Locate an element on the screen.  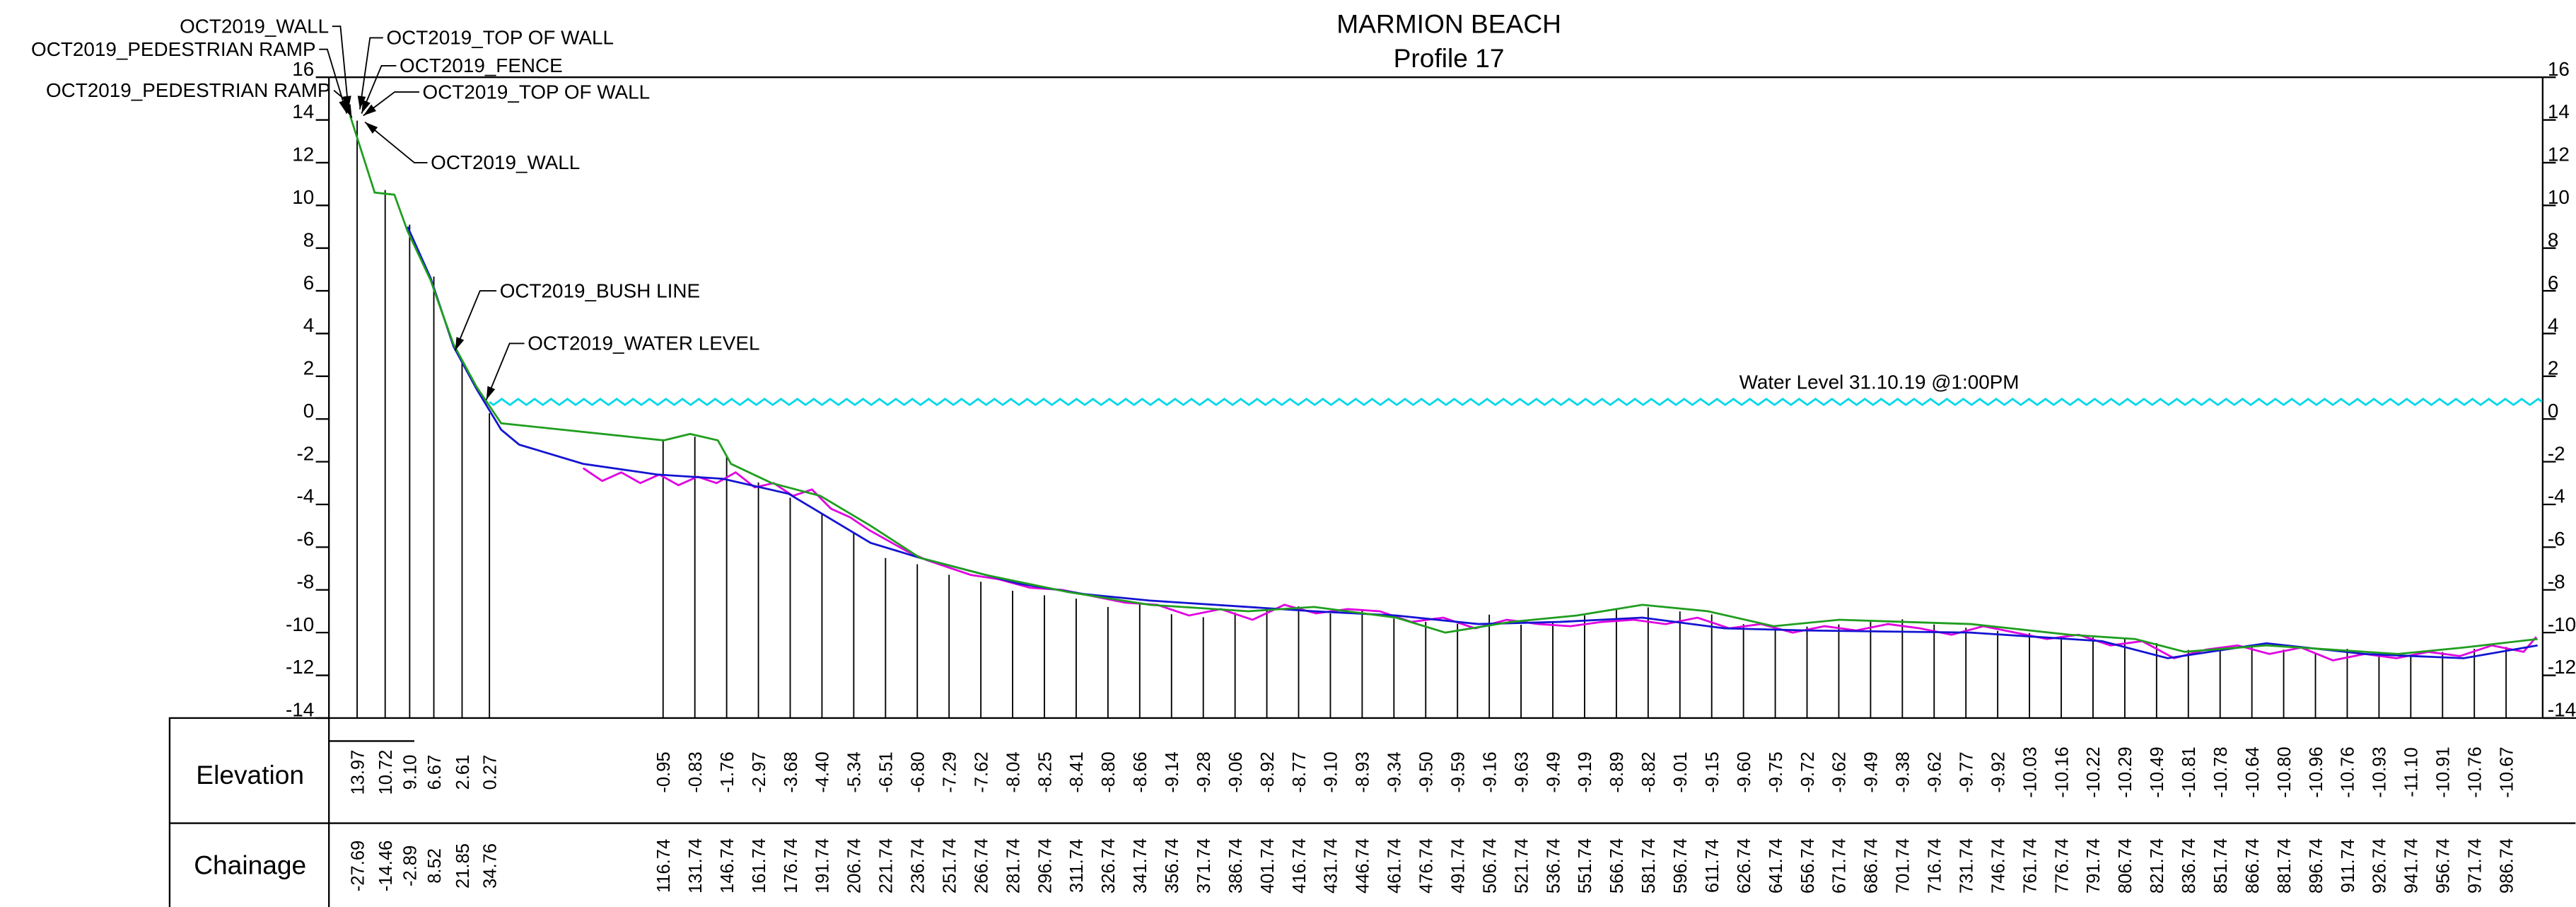
elevation-label: -10.64 is located at coordinates (2253, 771).